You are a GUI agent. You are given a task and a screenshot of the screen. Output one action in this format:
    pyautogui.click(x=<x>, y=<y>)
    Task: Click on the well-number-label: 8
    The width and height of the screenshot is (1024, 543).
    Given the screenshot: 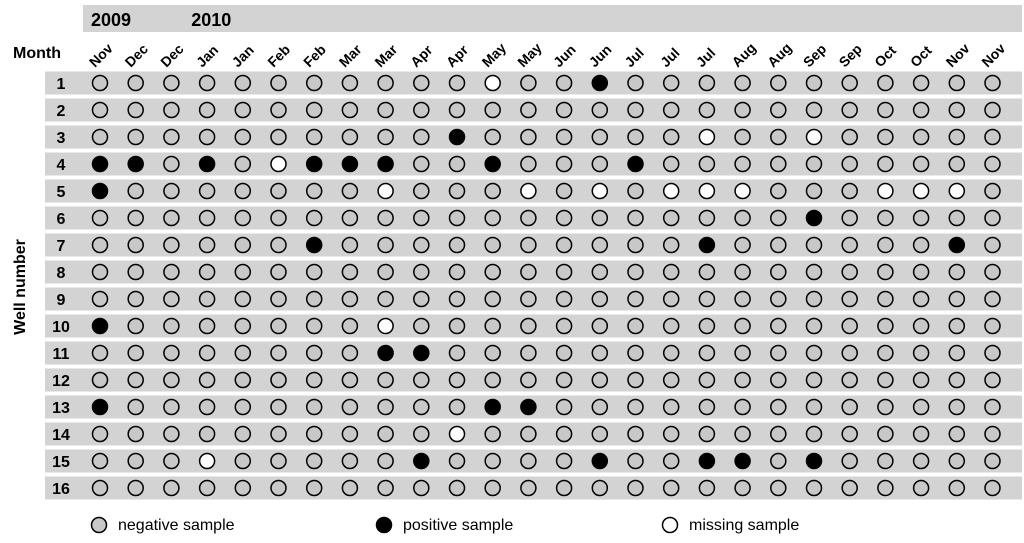 What is the action you would take?
    pyautogui.click(x=61, y=273)
    